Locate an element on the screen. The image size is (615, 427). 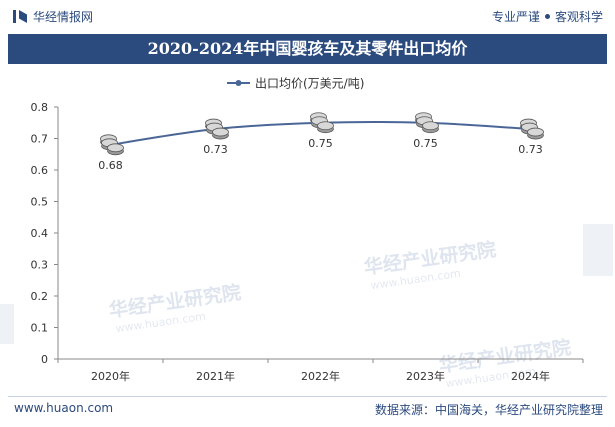
top-bar: 华经情报网 专业严谨 客观科学 is located at coordinates (307, 17).